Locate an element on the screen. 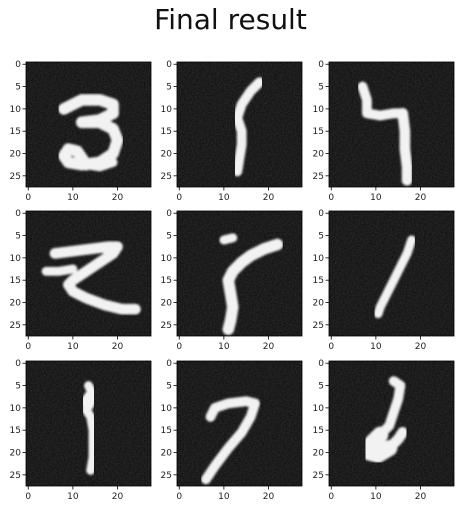  panel-3: 0 5 10 15 20 25 0 10 20 is located at coordinates (384, 131).